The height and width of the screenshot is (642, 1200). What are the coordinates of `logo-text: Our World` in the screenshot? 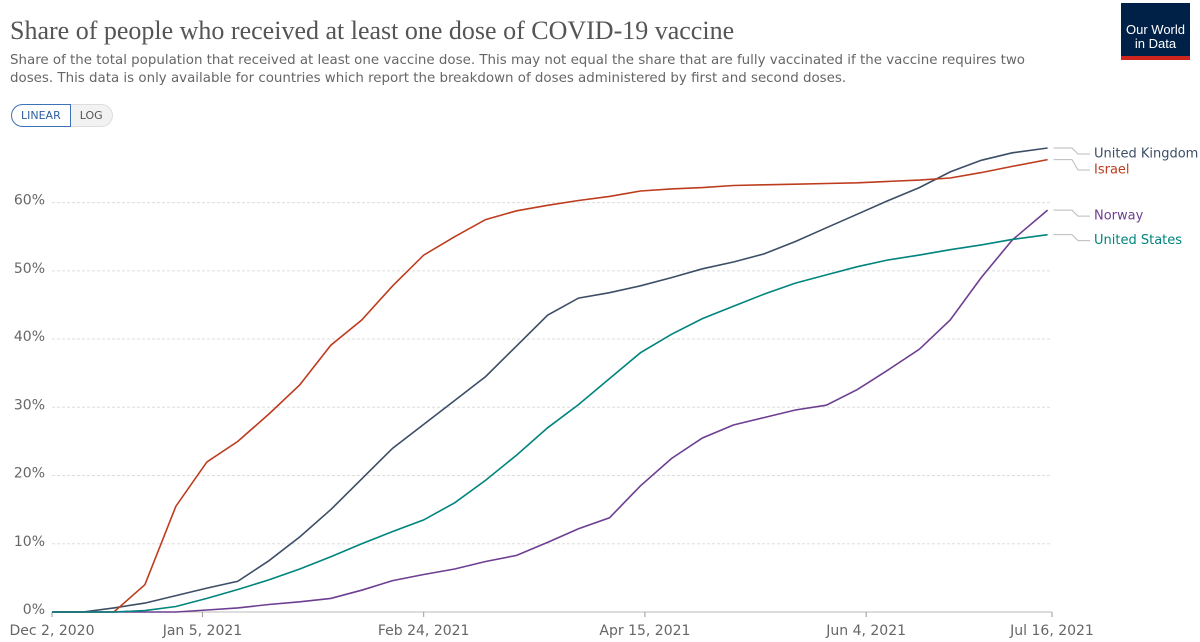 It's located at (1155, 29).